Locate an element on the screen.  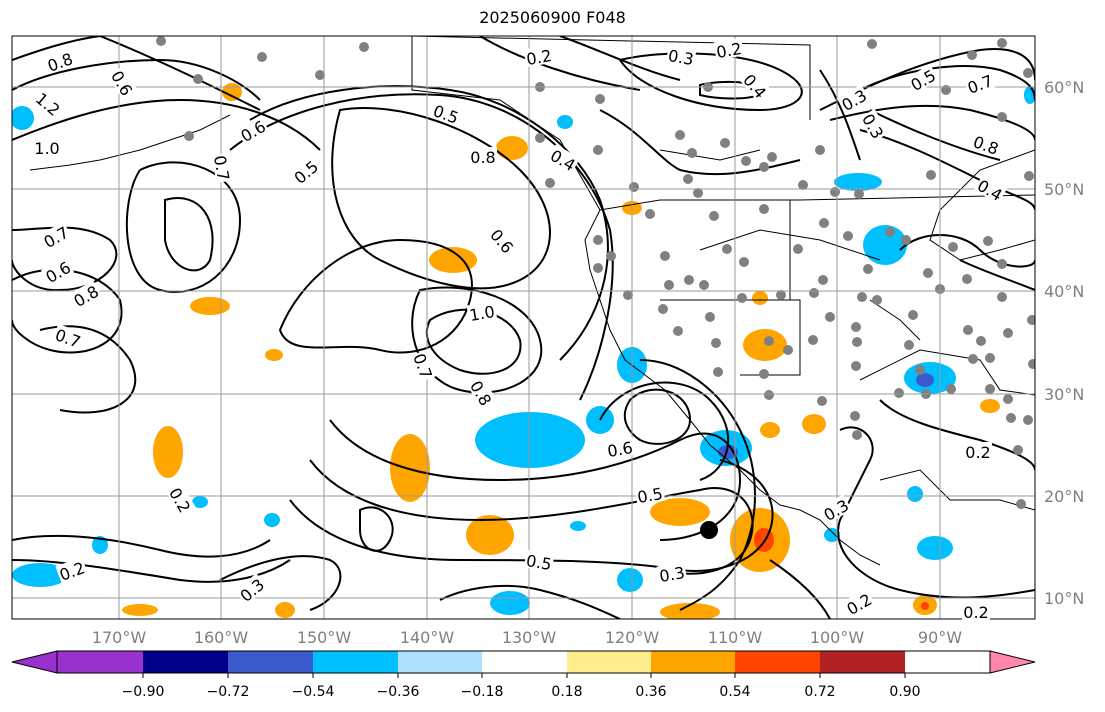
contour-label: 0.6 is located at coordinates (620, 449).